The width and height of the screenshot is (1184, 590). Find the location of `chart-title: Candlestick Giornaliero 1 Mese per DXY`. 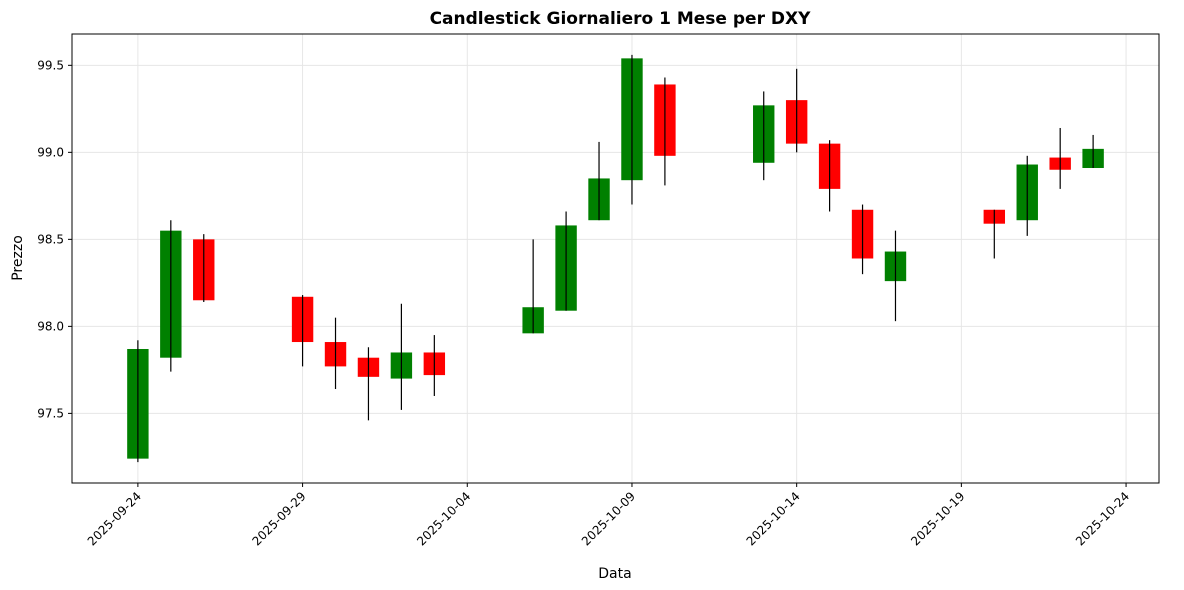

chart-title: Candlestick Giornaliero 1 Mese per DXY is located at coordinates (621, 19).